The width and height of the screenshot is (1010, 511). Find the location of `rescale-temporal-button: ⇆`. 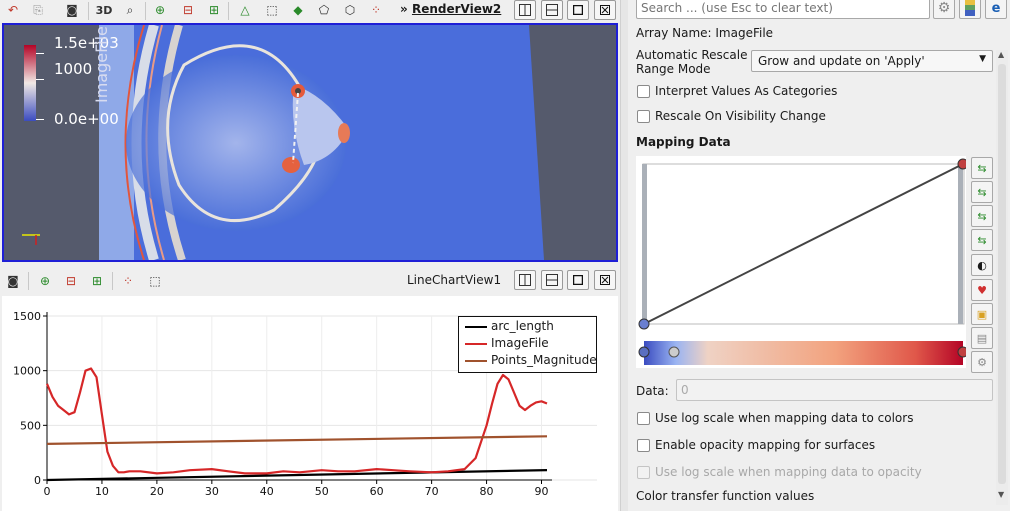

rescale-temporal-button: ⇆ is located at coordinates (982, 216).